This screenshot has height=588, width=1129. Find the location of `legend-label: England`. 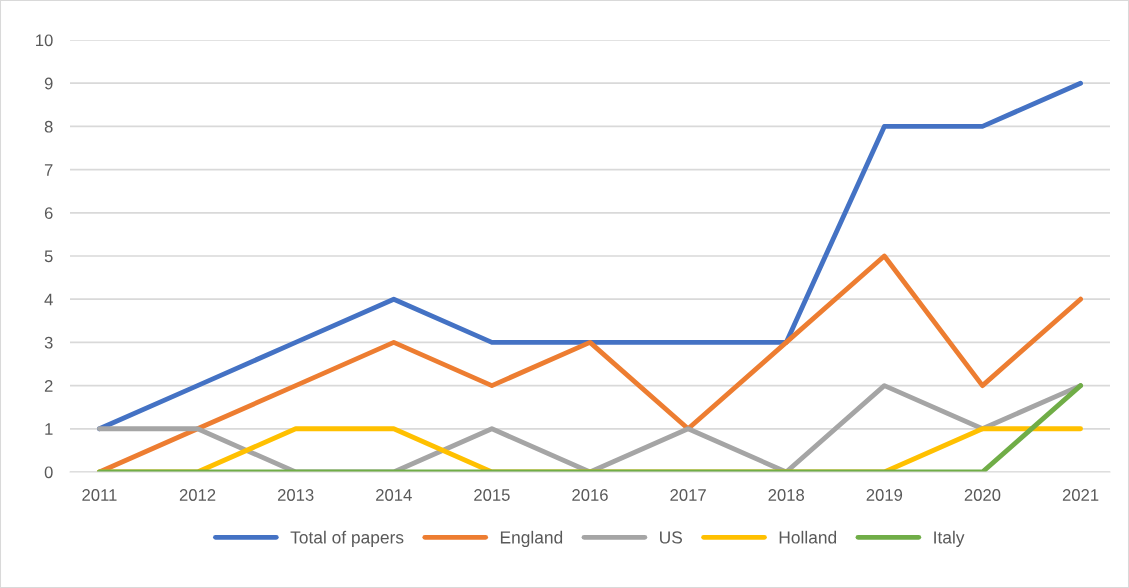

legend-label: England is located at coordinates (531, 539).